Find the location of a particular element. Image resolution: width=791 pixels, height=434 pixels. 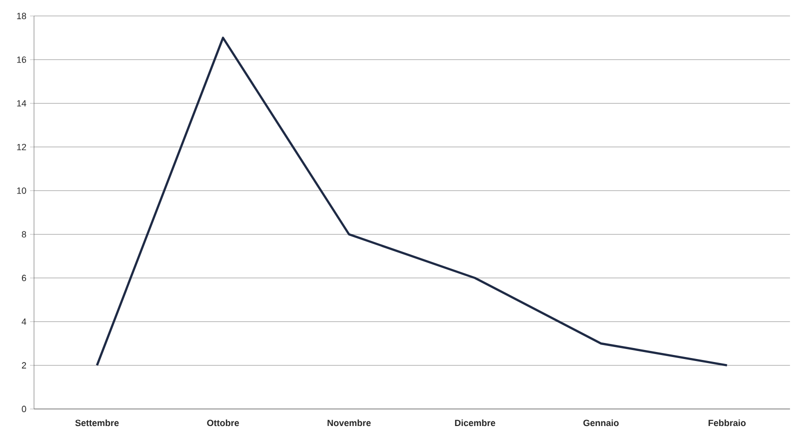

y-tick-label: 10 is located at coordinates (21, 190).